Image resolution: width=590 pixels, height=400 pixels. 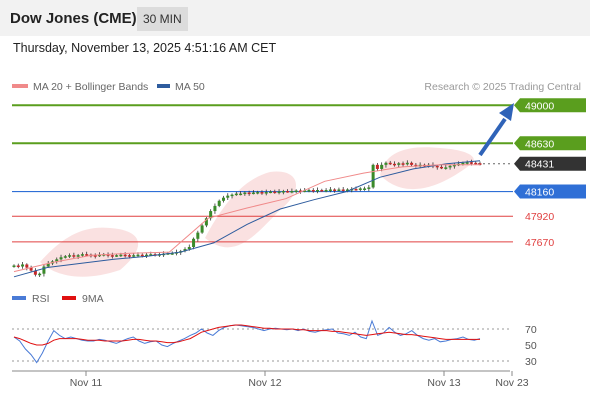 What do you see at coordinates (246, 335) in the screenshot?
I see `rsi-ma-line` at bounding box center [246, 335].